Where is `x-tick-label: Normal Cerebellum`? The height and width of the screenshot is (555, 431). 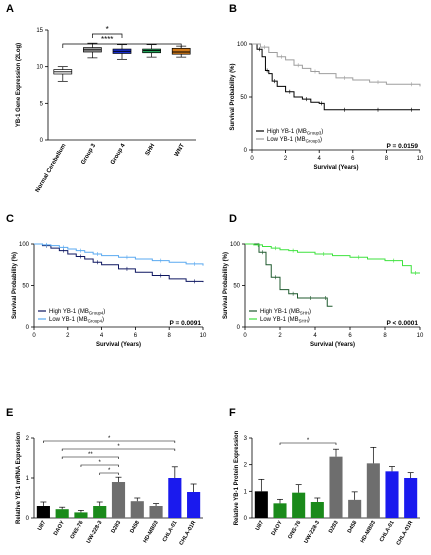
x-tick-label: Normal Cerebellum is located at coordinates (51, 168).